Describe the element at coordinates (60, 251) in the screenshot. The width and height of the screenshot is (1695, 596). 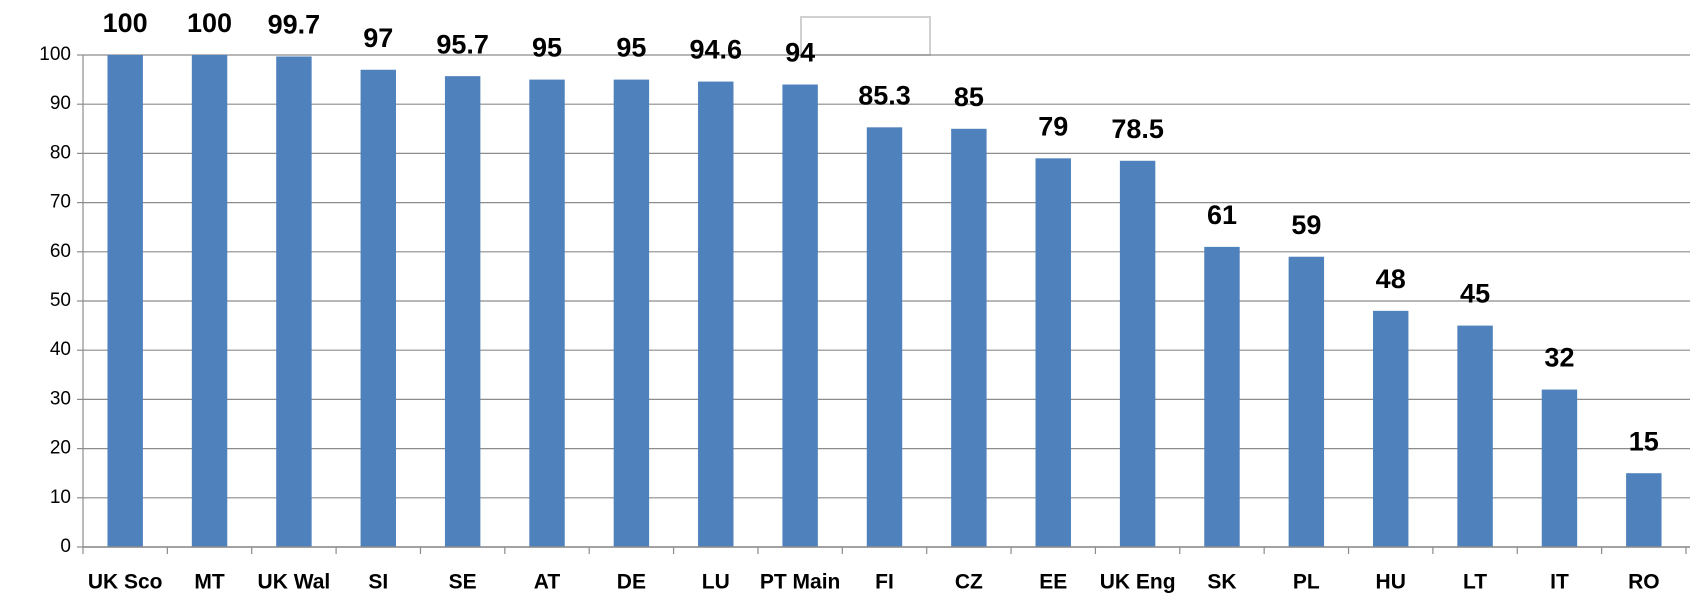
I see `y-tick-label: 60` at that location.